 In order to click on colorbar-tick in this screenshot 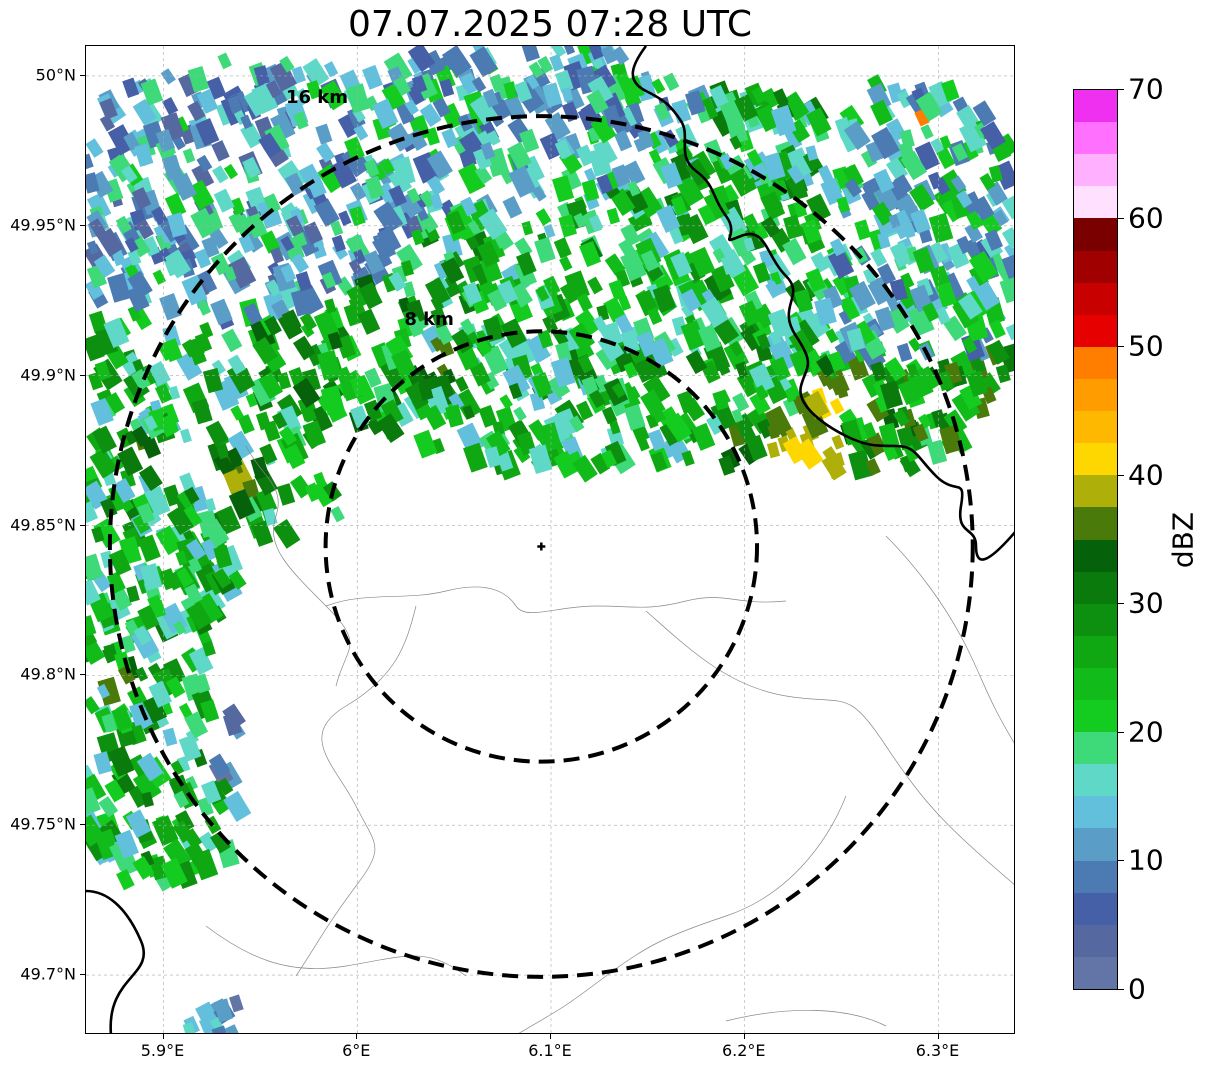, I will do `click(1121, 218)`.